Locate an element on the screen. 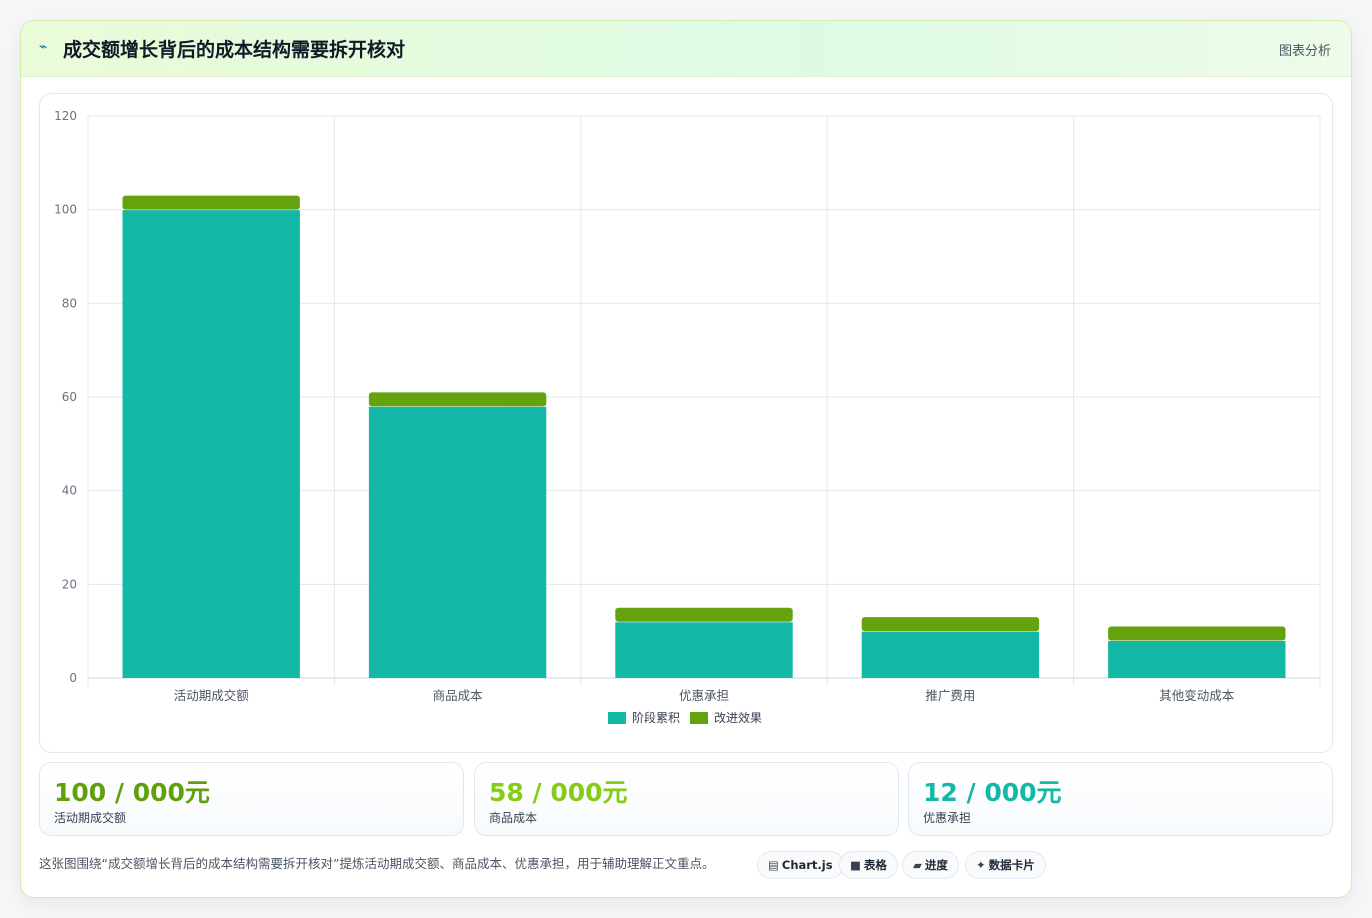  x-tick-label: 优惠承担 is located at coordinates (704, 695).